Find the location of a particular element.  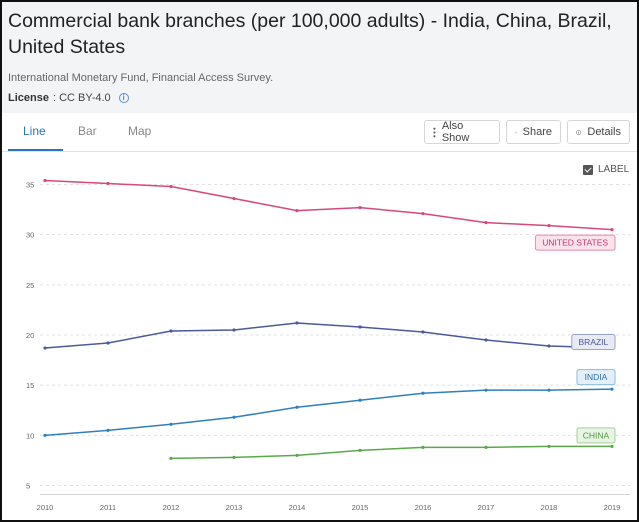

series-label-india: INDIA is located at coordinates (596, 377).